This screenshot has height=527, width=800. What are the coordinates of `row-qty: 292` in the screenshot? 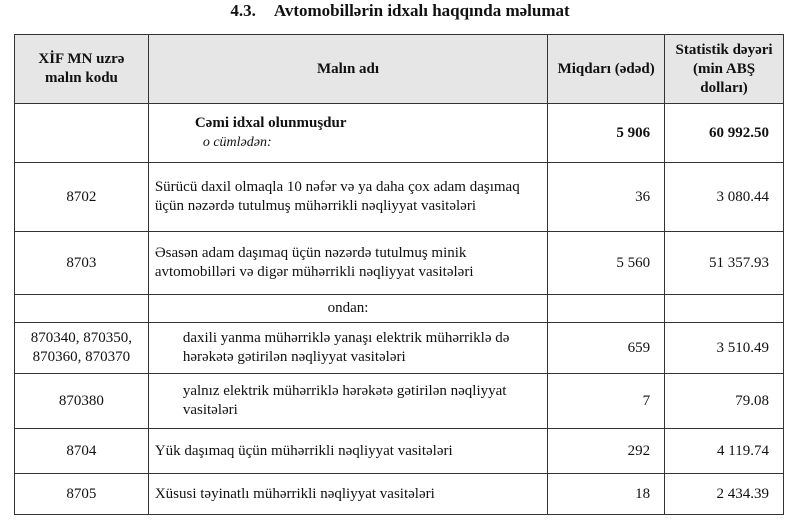 It's located at (606, 451).